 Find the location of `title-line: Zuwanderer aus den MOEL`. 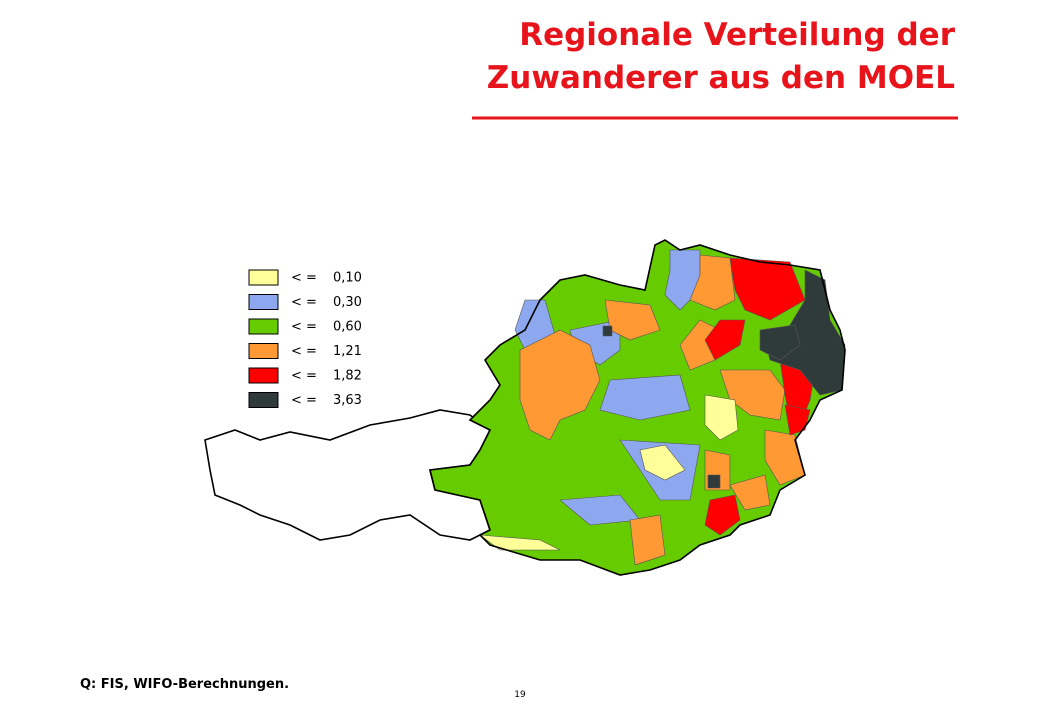

title-line: Zuwanderer aus den MOEL is located at coordinates (721, 78).